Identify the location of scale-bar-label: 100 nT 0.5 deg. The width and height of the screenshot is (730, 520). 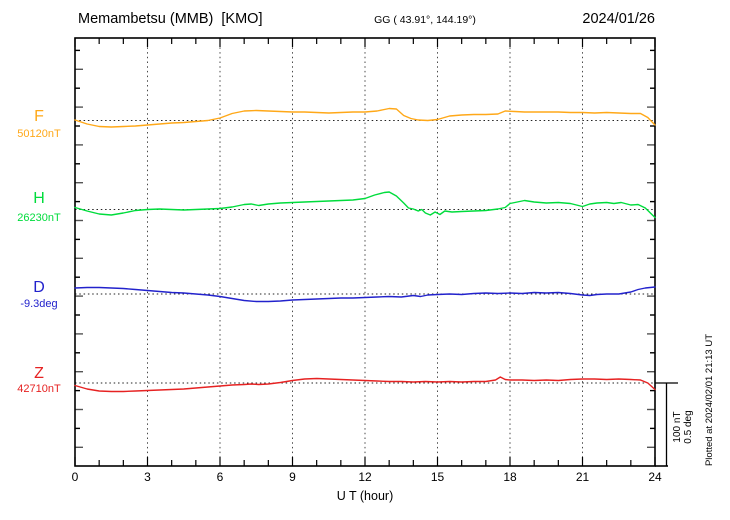
(683, 427).